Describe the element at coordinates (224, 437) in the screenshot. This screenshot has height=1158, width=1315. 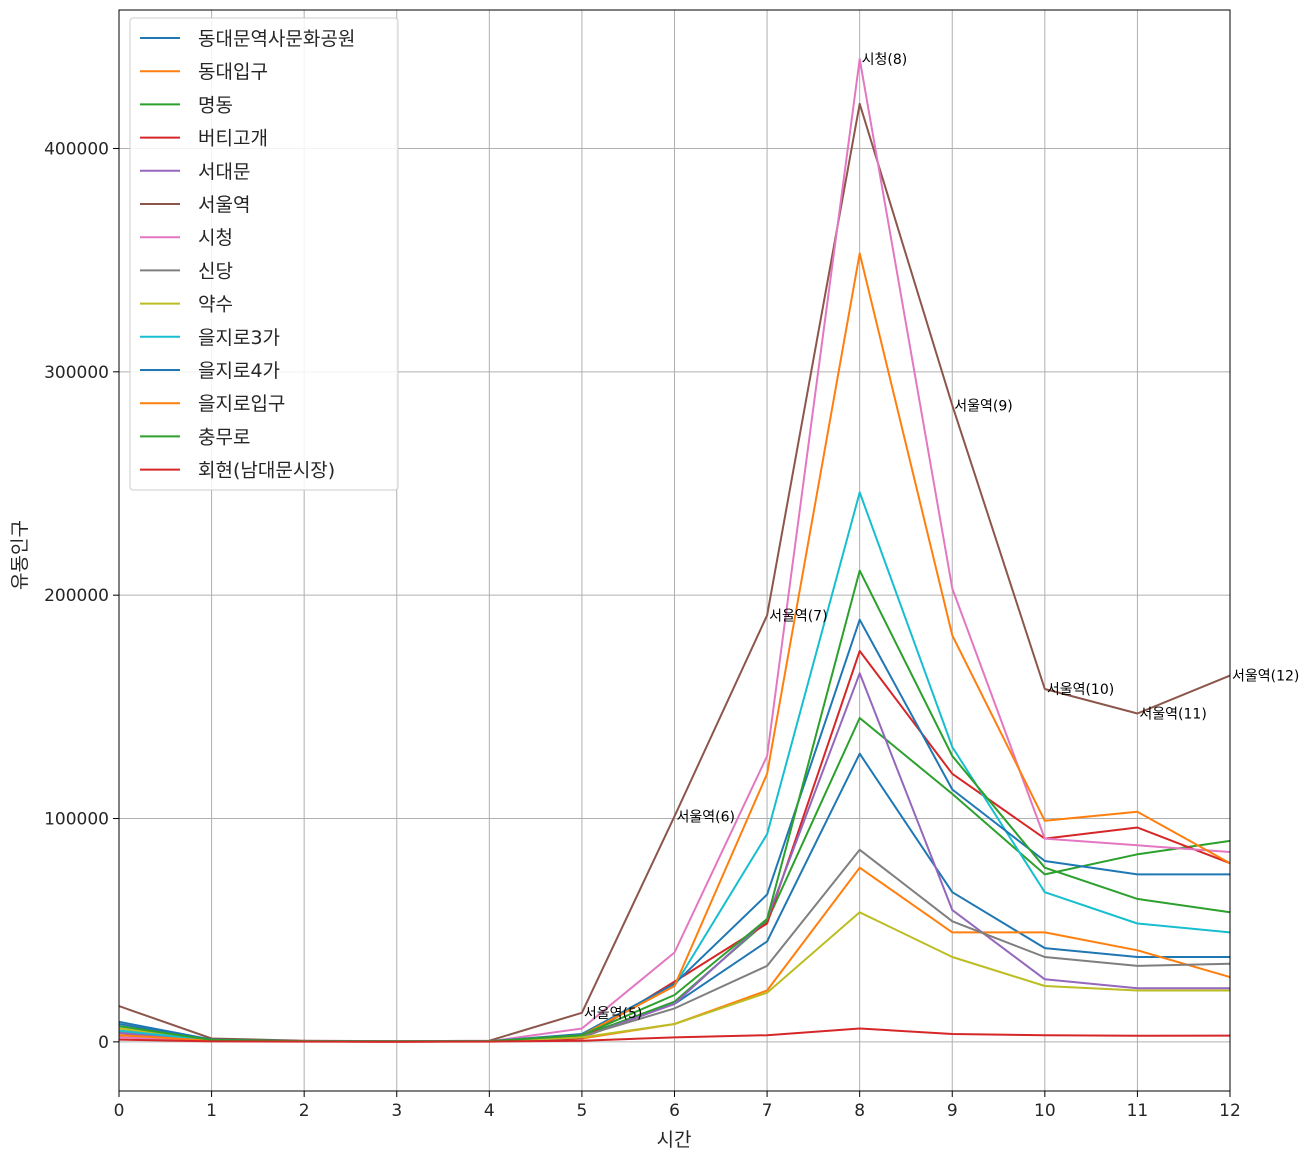
I see `legend-entry: 충무로` at that location.